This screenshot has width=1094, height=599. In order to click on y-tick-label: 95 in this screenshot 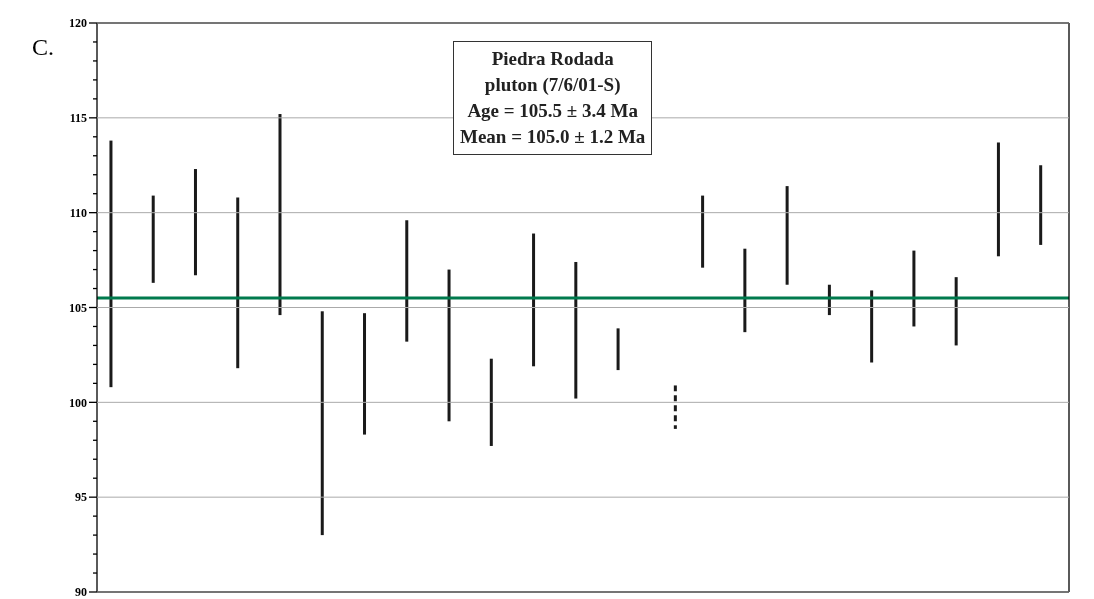, I will do `click(81, 497)`.